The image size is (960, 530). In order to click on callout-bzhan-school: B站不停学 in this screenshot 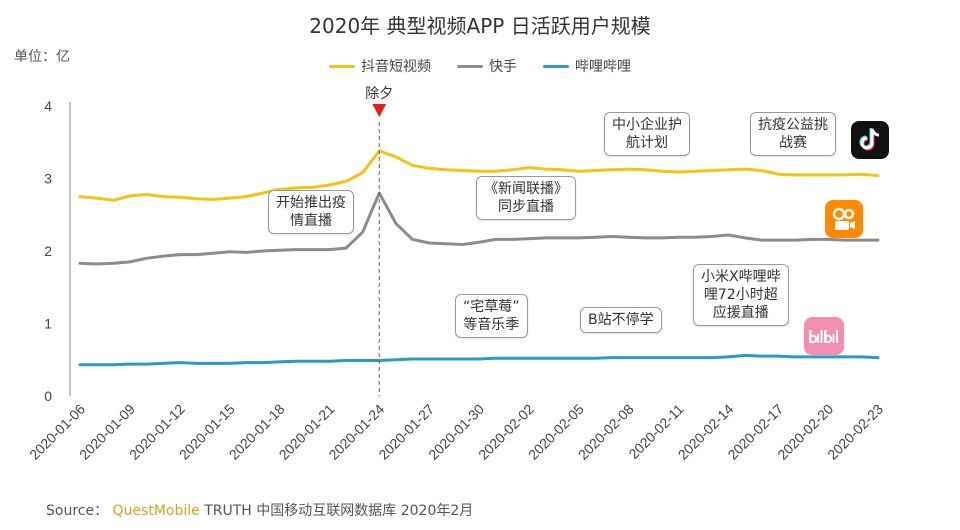, I will do `click(621, 320)`.